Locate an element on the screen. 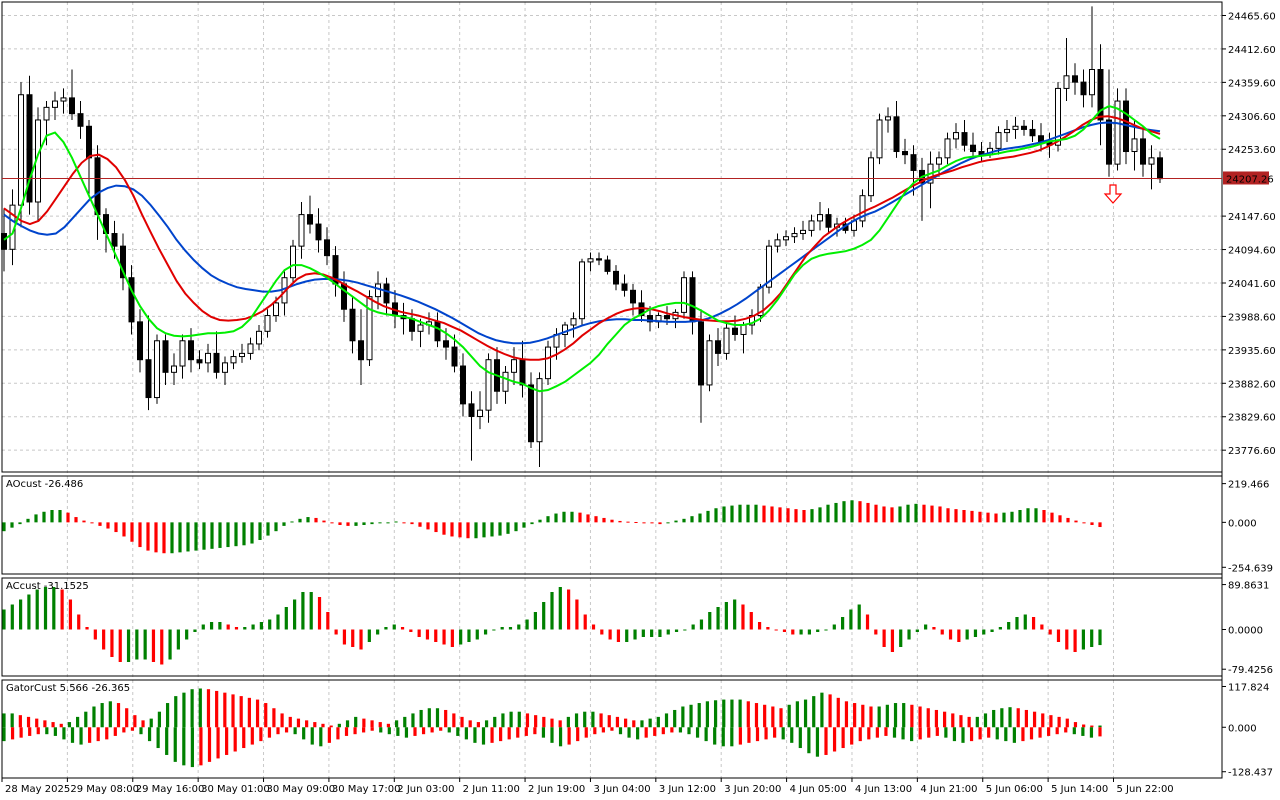 This screenshot has height=800, width=1280. panel-frame is located at coordinates (612, 627).